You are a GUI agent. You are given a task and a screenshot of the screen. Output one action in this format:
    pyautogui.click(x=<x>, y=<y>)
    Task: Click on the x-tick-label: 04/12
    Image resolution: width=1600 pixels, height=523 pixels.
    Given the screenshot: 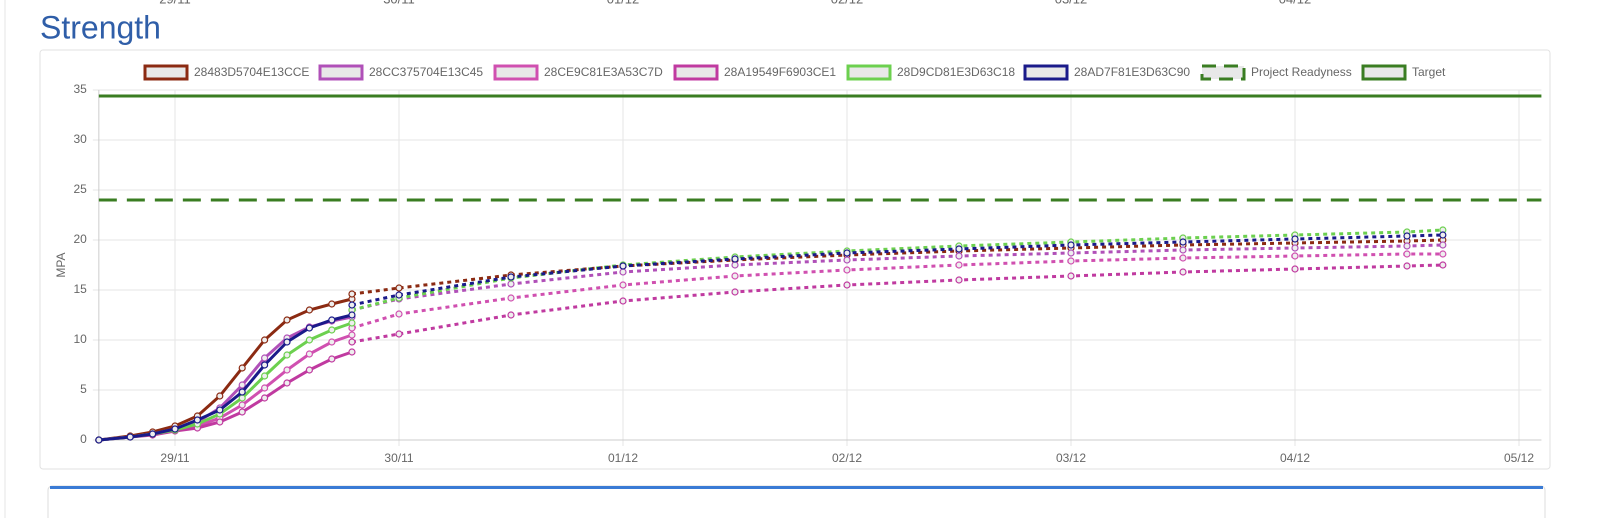 What is the action you would take?
    pyautogui.click(x=1295, y=458)
    